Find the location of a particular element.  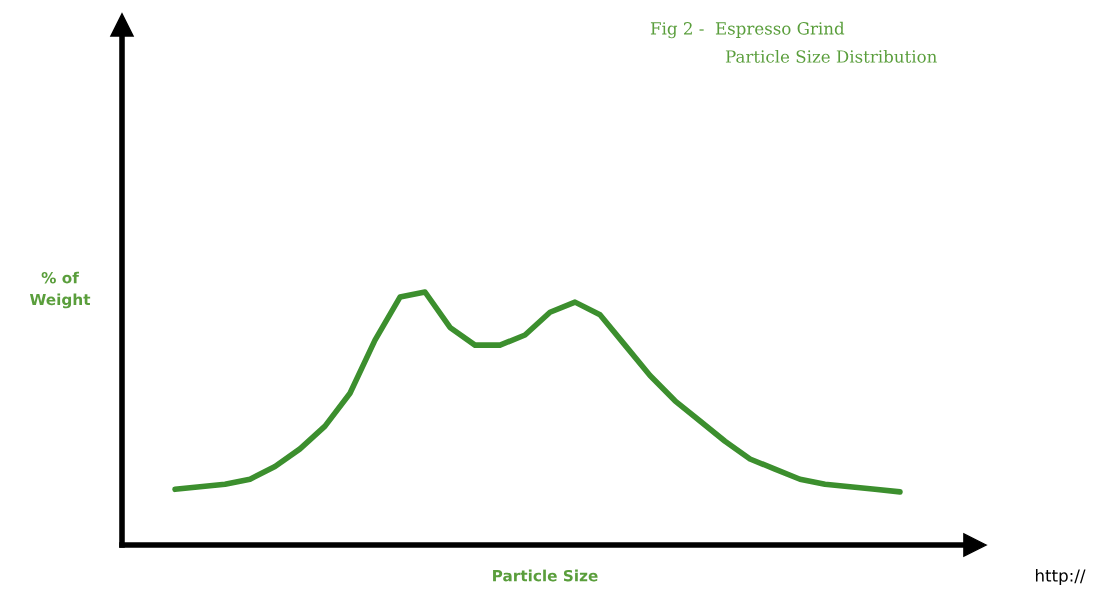

chart-subtitle: Particle Size Distribution is located at coordinates (831, 56).